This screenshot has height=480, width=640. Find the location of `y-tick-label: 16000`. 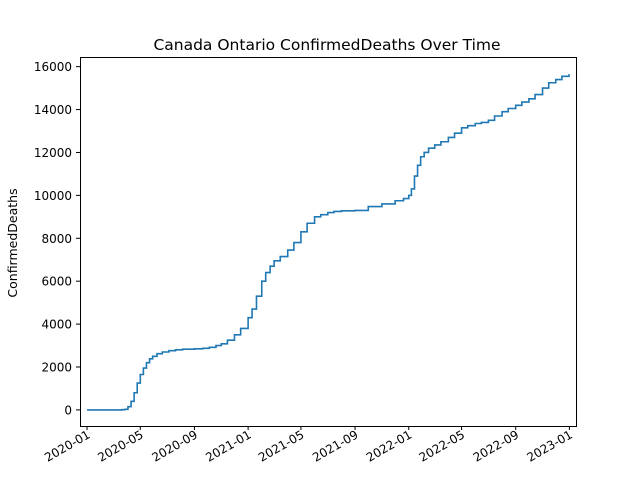

y-tick-label: 16000 is located at coordinates (53, 67).